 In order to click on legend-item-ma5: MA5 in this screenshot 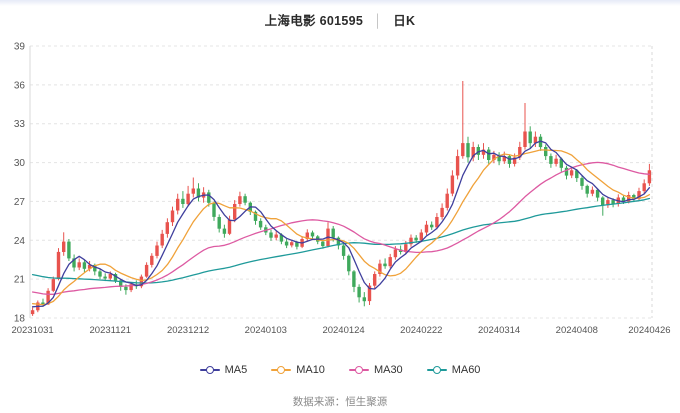, I will do `click(223, 370)`.